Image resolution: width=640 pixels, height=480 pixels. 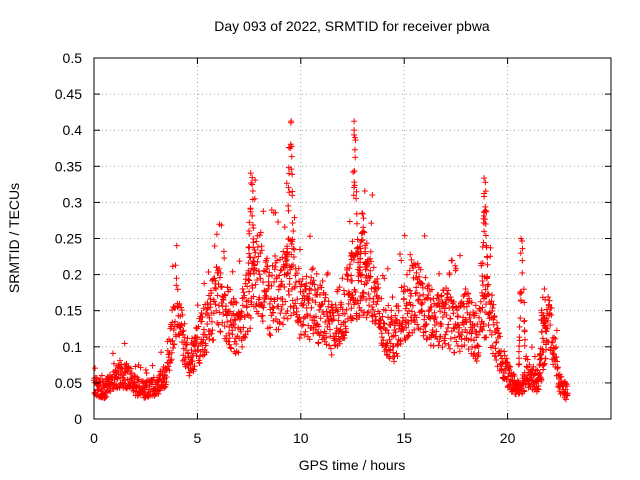 What do you see at coordinates (198, 438) in the screenshot?
I see `x-tick-label: 5` at bounding box center [198, 438].